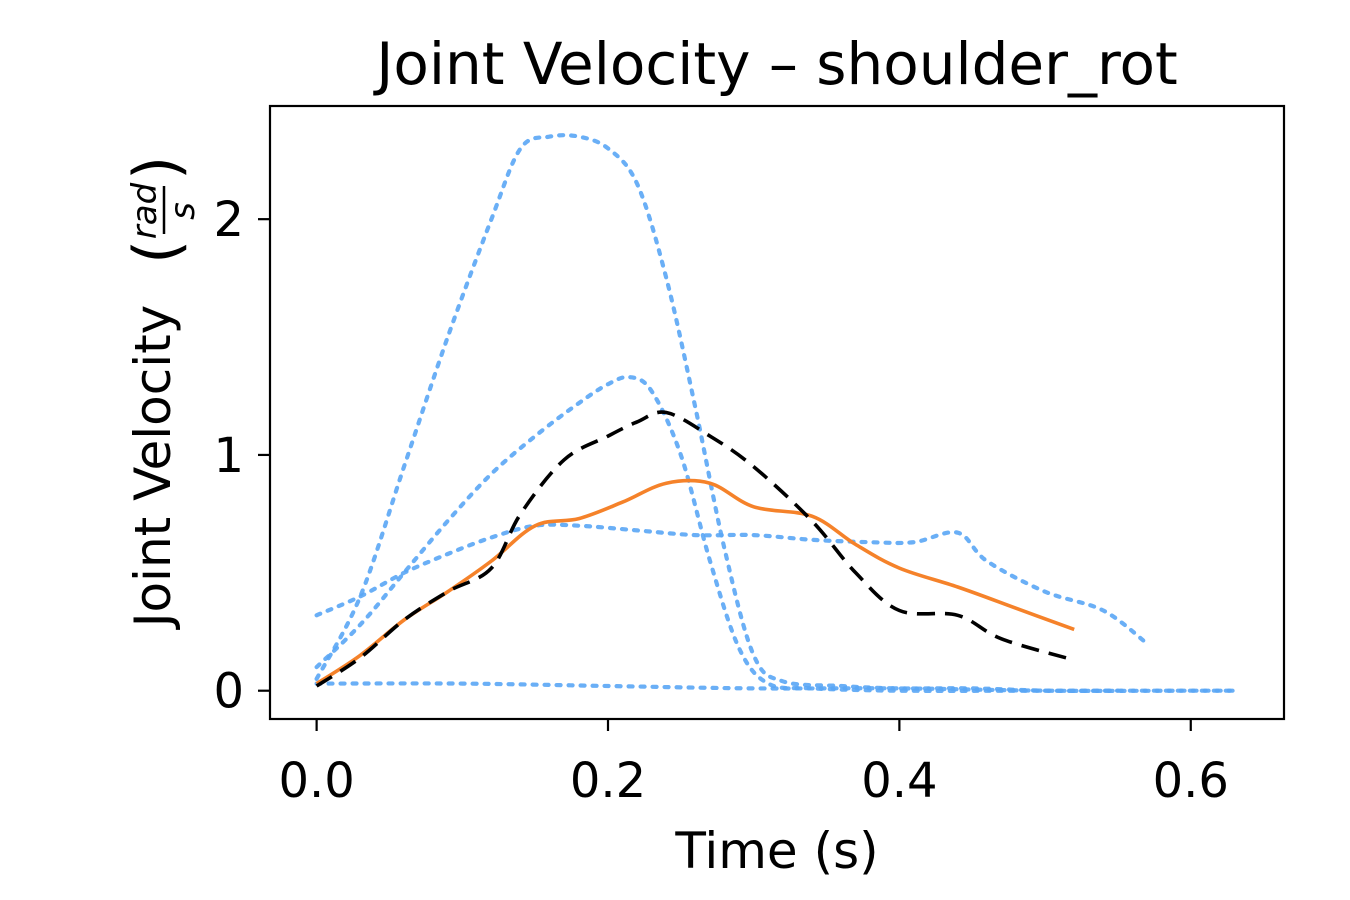 The image size is (1350, 900). What do you see at coordinates (153, 468) in the screenshot?
I see `y-axis-title-text: Joint Velocity` at bounding box center [153, 468].